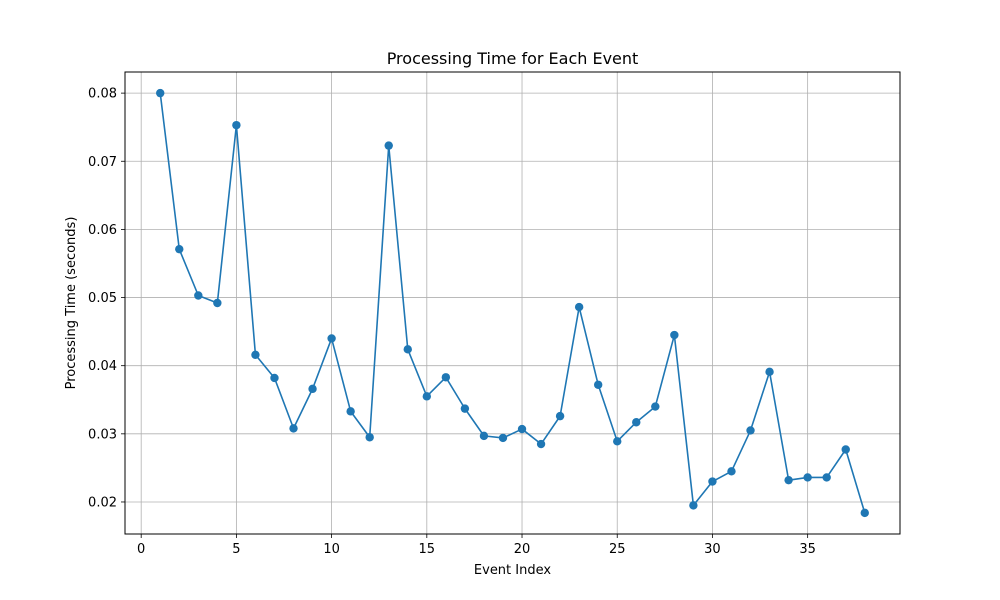  Describe the element at coordinates (102, 502) in the screenshot. I see `y-tick-label: 0.02` at that location.